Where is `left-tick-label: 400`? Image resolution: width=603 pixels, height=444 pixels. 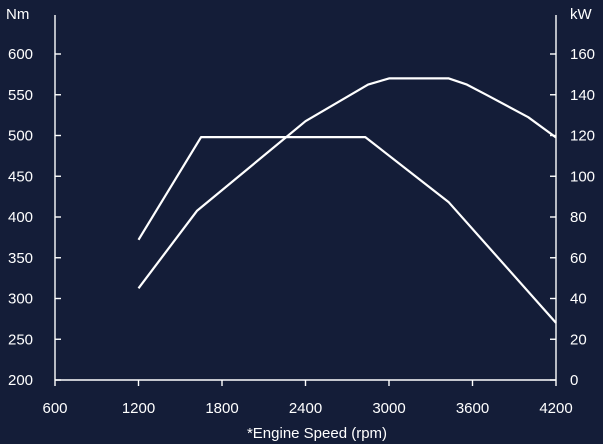 left-tick-label: 400 is located at coordinates (20, 217).